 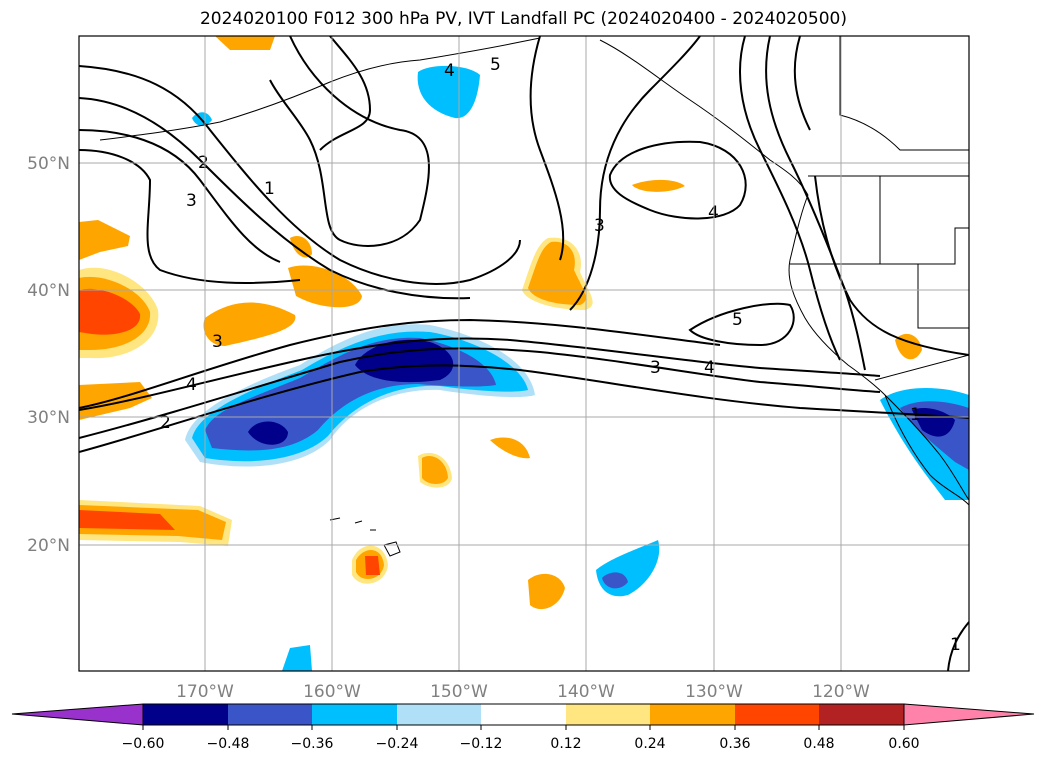 I want to click on alaska-panhandle-coastline, so click(x=704, y=117).